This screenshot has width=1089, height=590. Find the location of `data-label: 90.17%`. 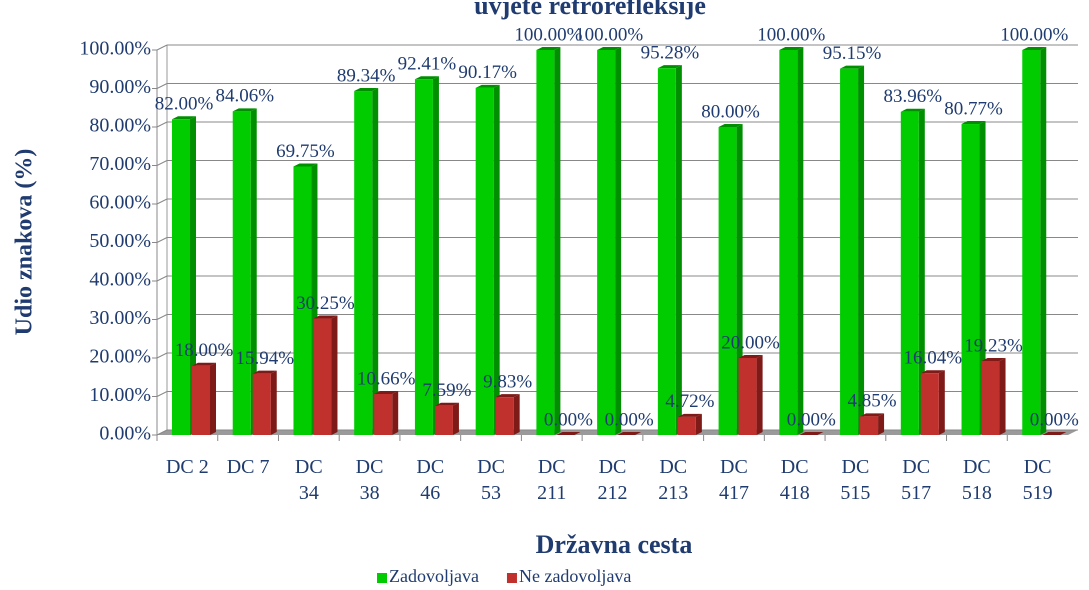

data-label: 90.17% is located at coordinates (487, 72).